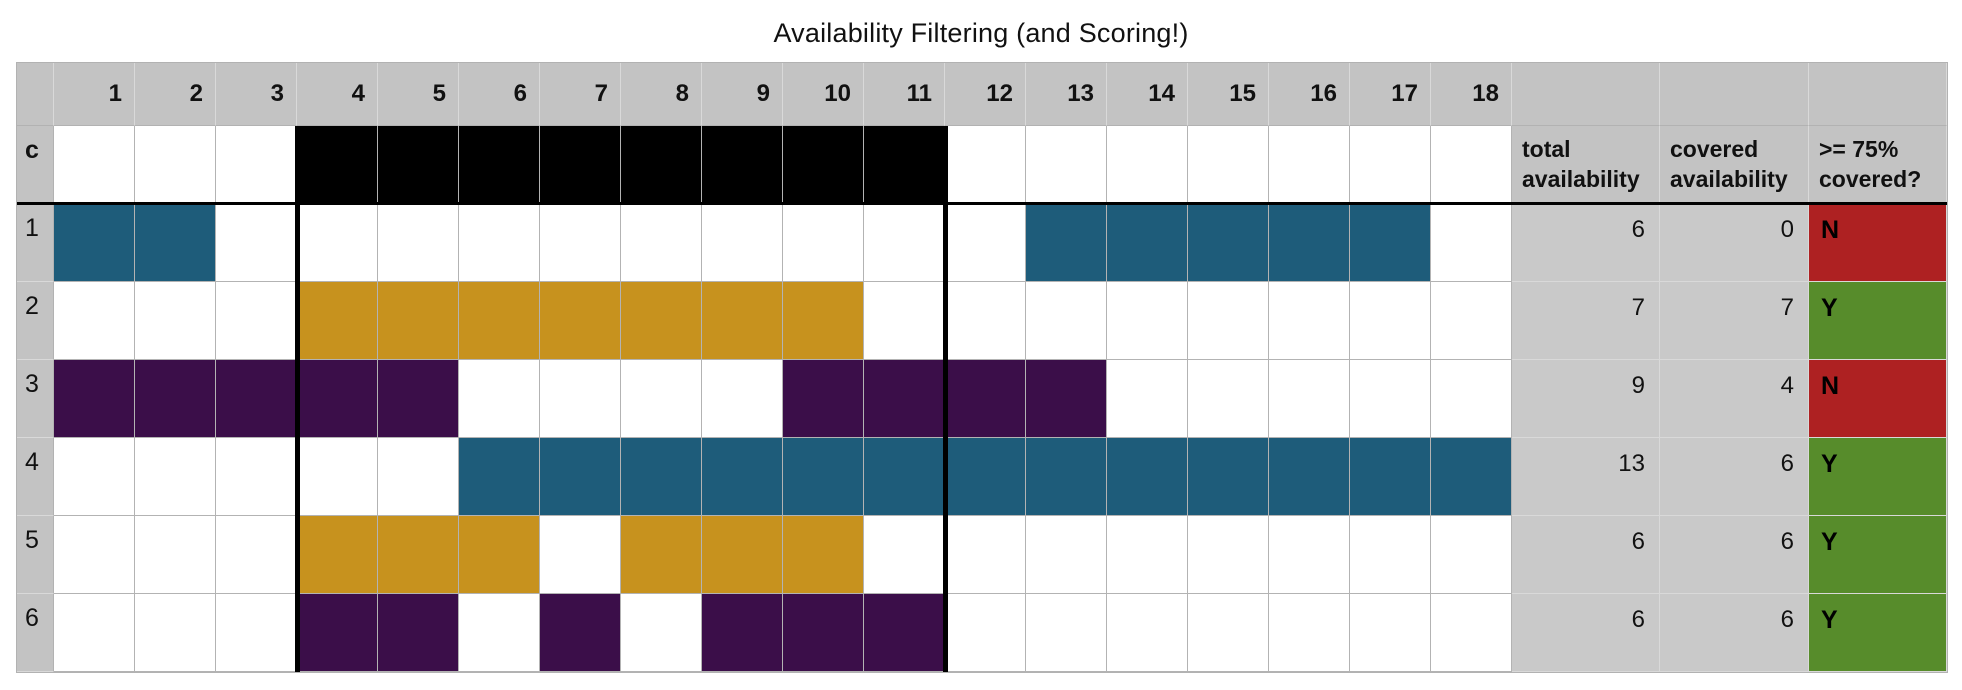 The image size is (1962, 690). Describe the element at coordinates (1878, 165) in the screenshot. I see `summary-header-2: >= 75% covered?` at that location.